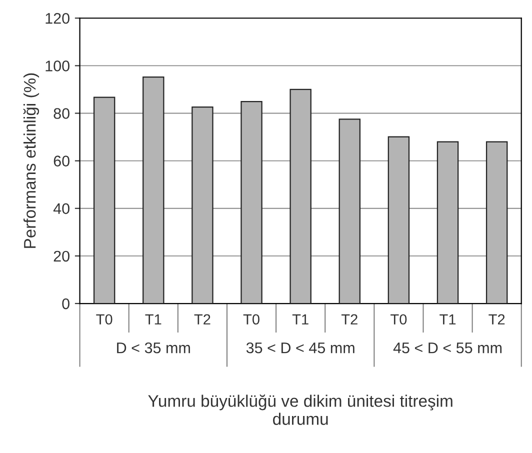 The height and width of the screenshot is (453, 532). Describe the element at coordinates (447, 348) in the screenshot. I see `text: 45 < D < 55 mm` at that location.